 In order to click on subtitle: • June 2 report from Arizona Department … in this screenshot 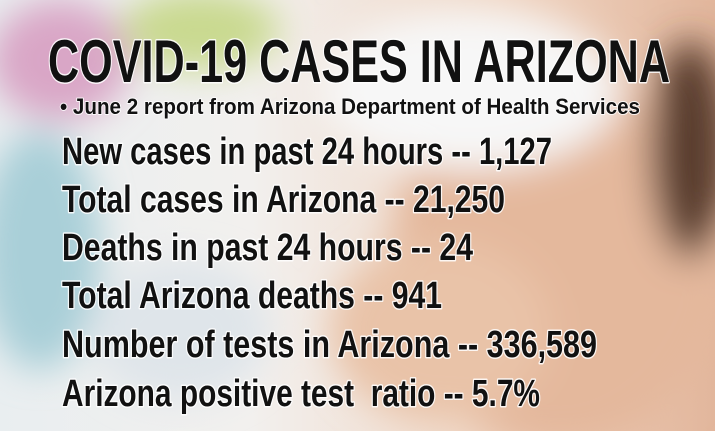, I will do `click(350, 106)`.